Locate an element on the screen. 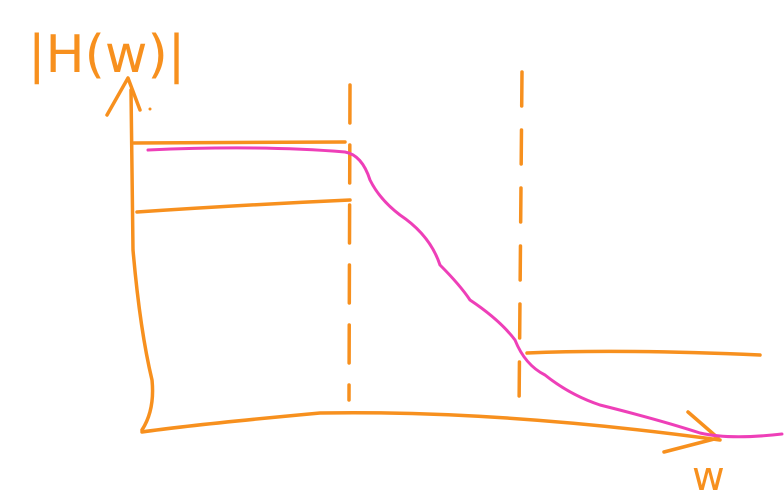 The height and width of the screenshot is (500, 784). passband-level is located at coordinates (239, 142).